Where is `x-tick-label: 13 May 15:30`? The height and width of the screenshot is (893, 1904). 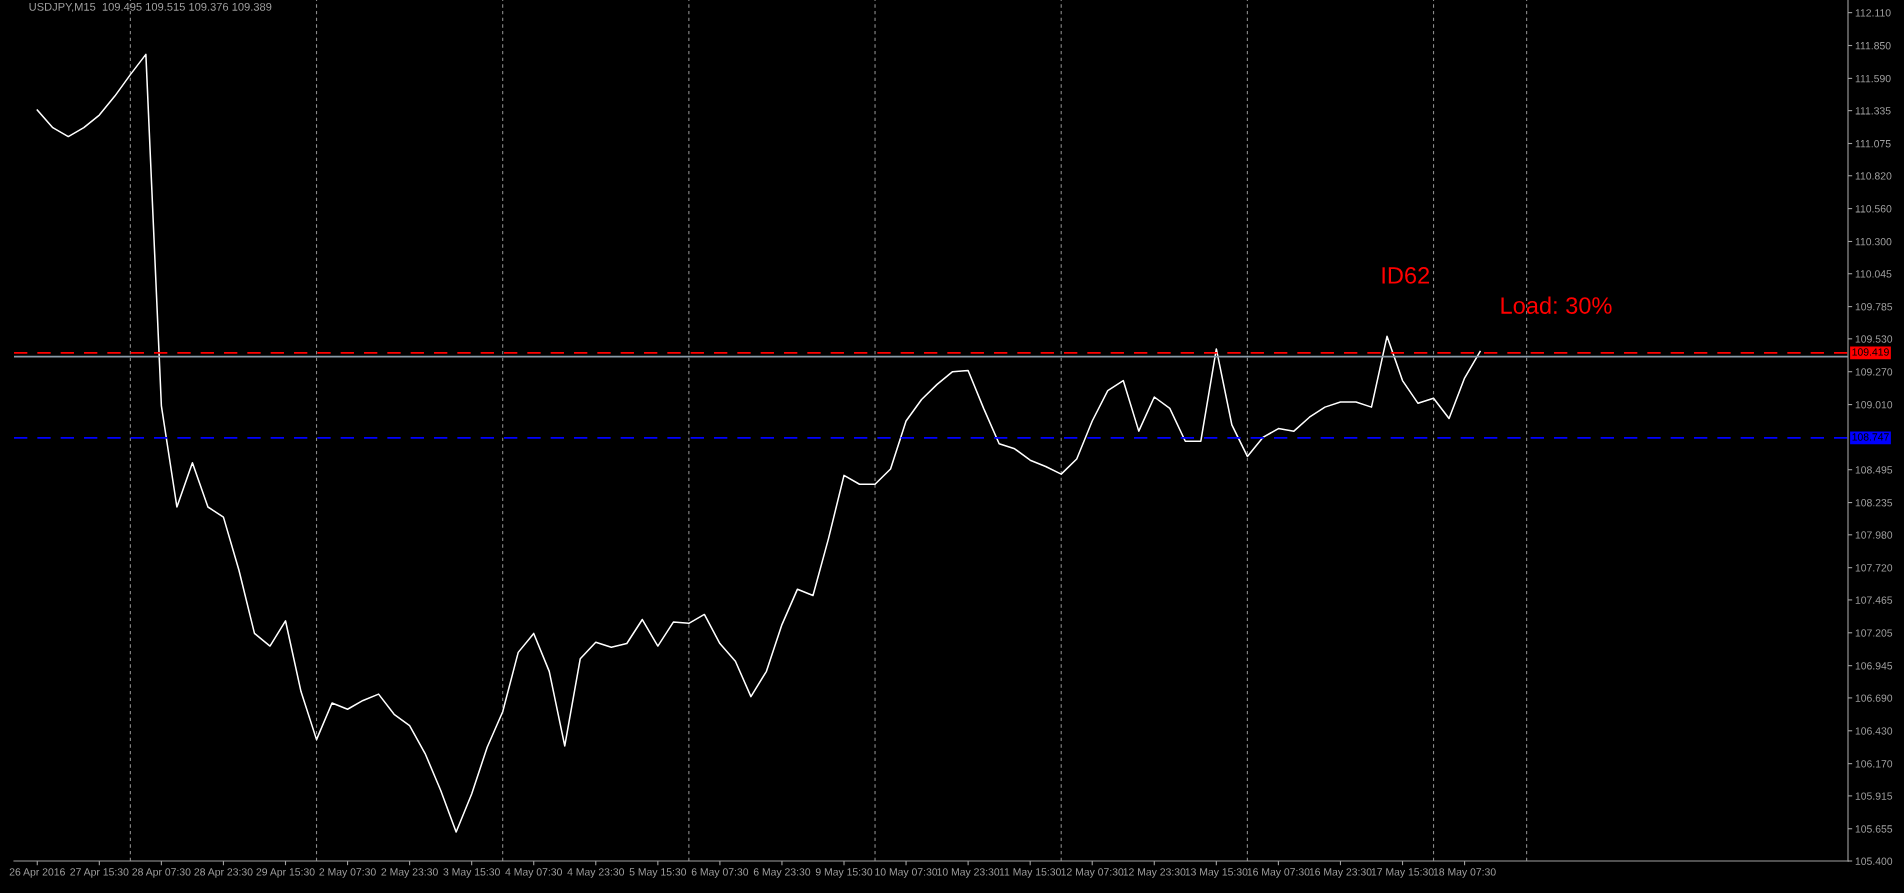
x-tick-label: 13 May 15:30 is located at coordinates (1216, 873).